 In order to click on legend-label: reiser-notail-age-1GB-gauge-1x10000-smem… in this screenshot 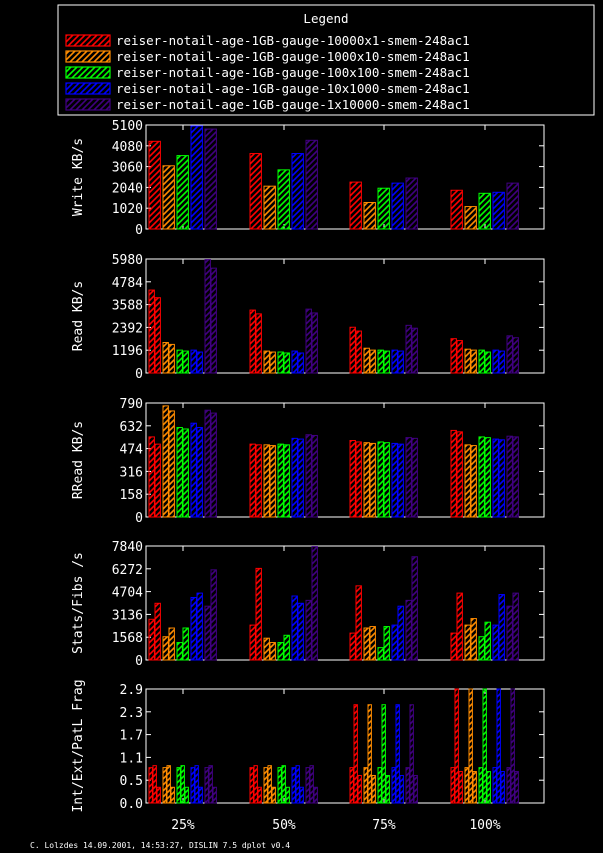, I will do `click(293, 104)`.